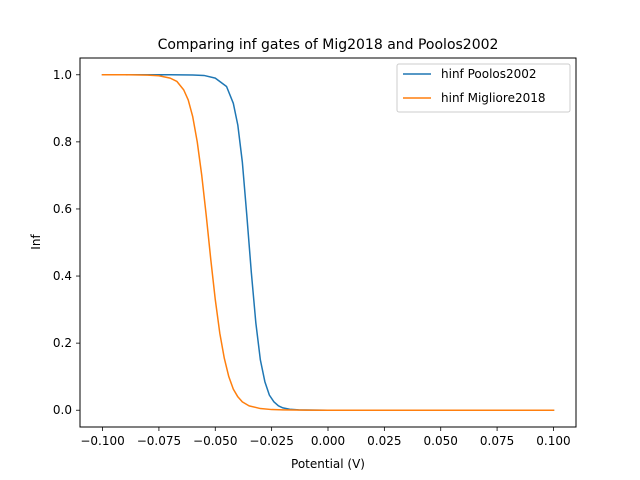 Image resolution: width=640 pixels, height=480 pixels. What do you see at coordinates (553, 441) in the screenshot?
I see `x-tick-label: 0.100` at bounding box center [553, 441].